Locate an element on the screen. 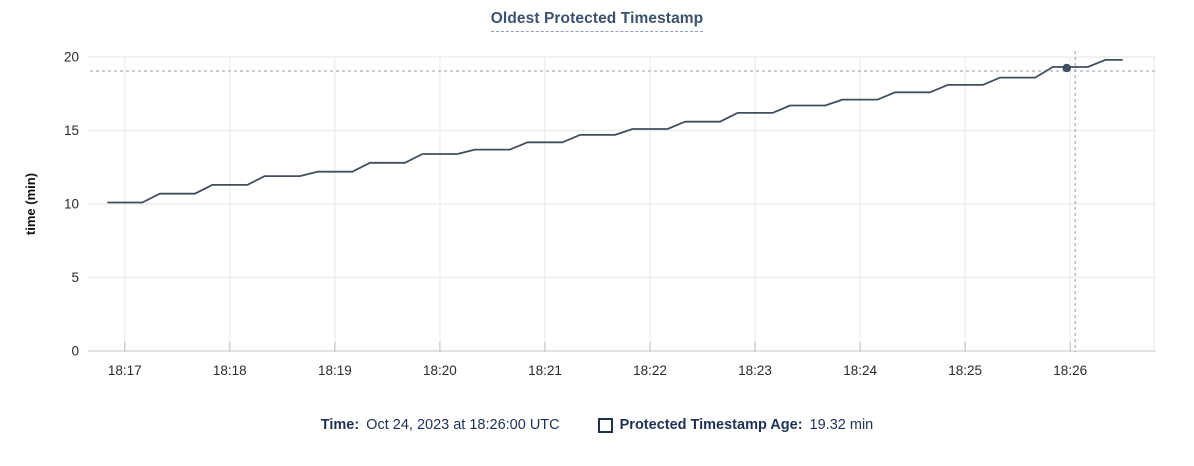 This screenshot has width=1194, height=466. svg-text: 18:20 is located at coordinates (440, 370).